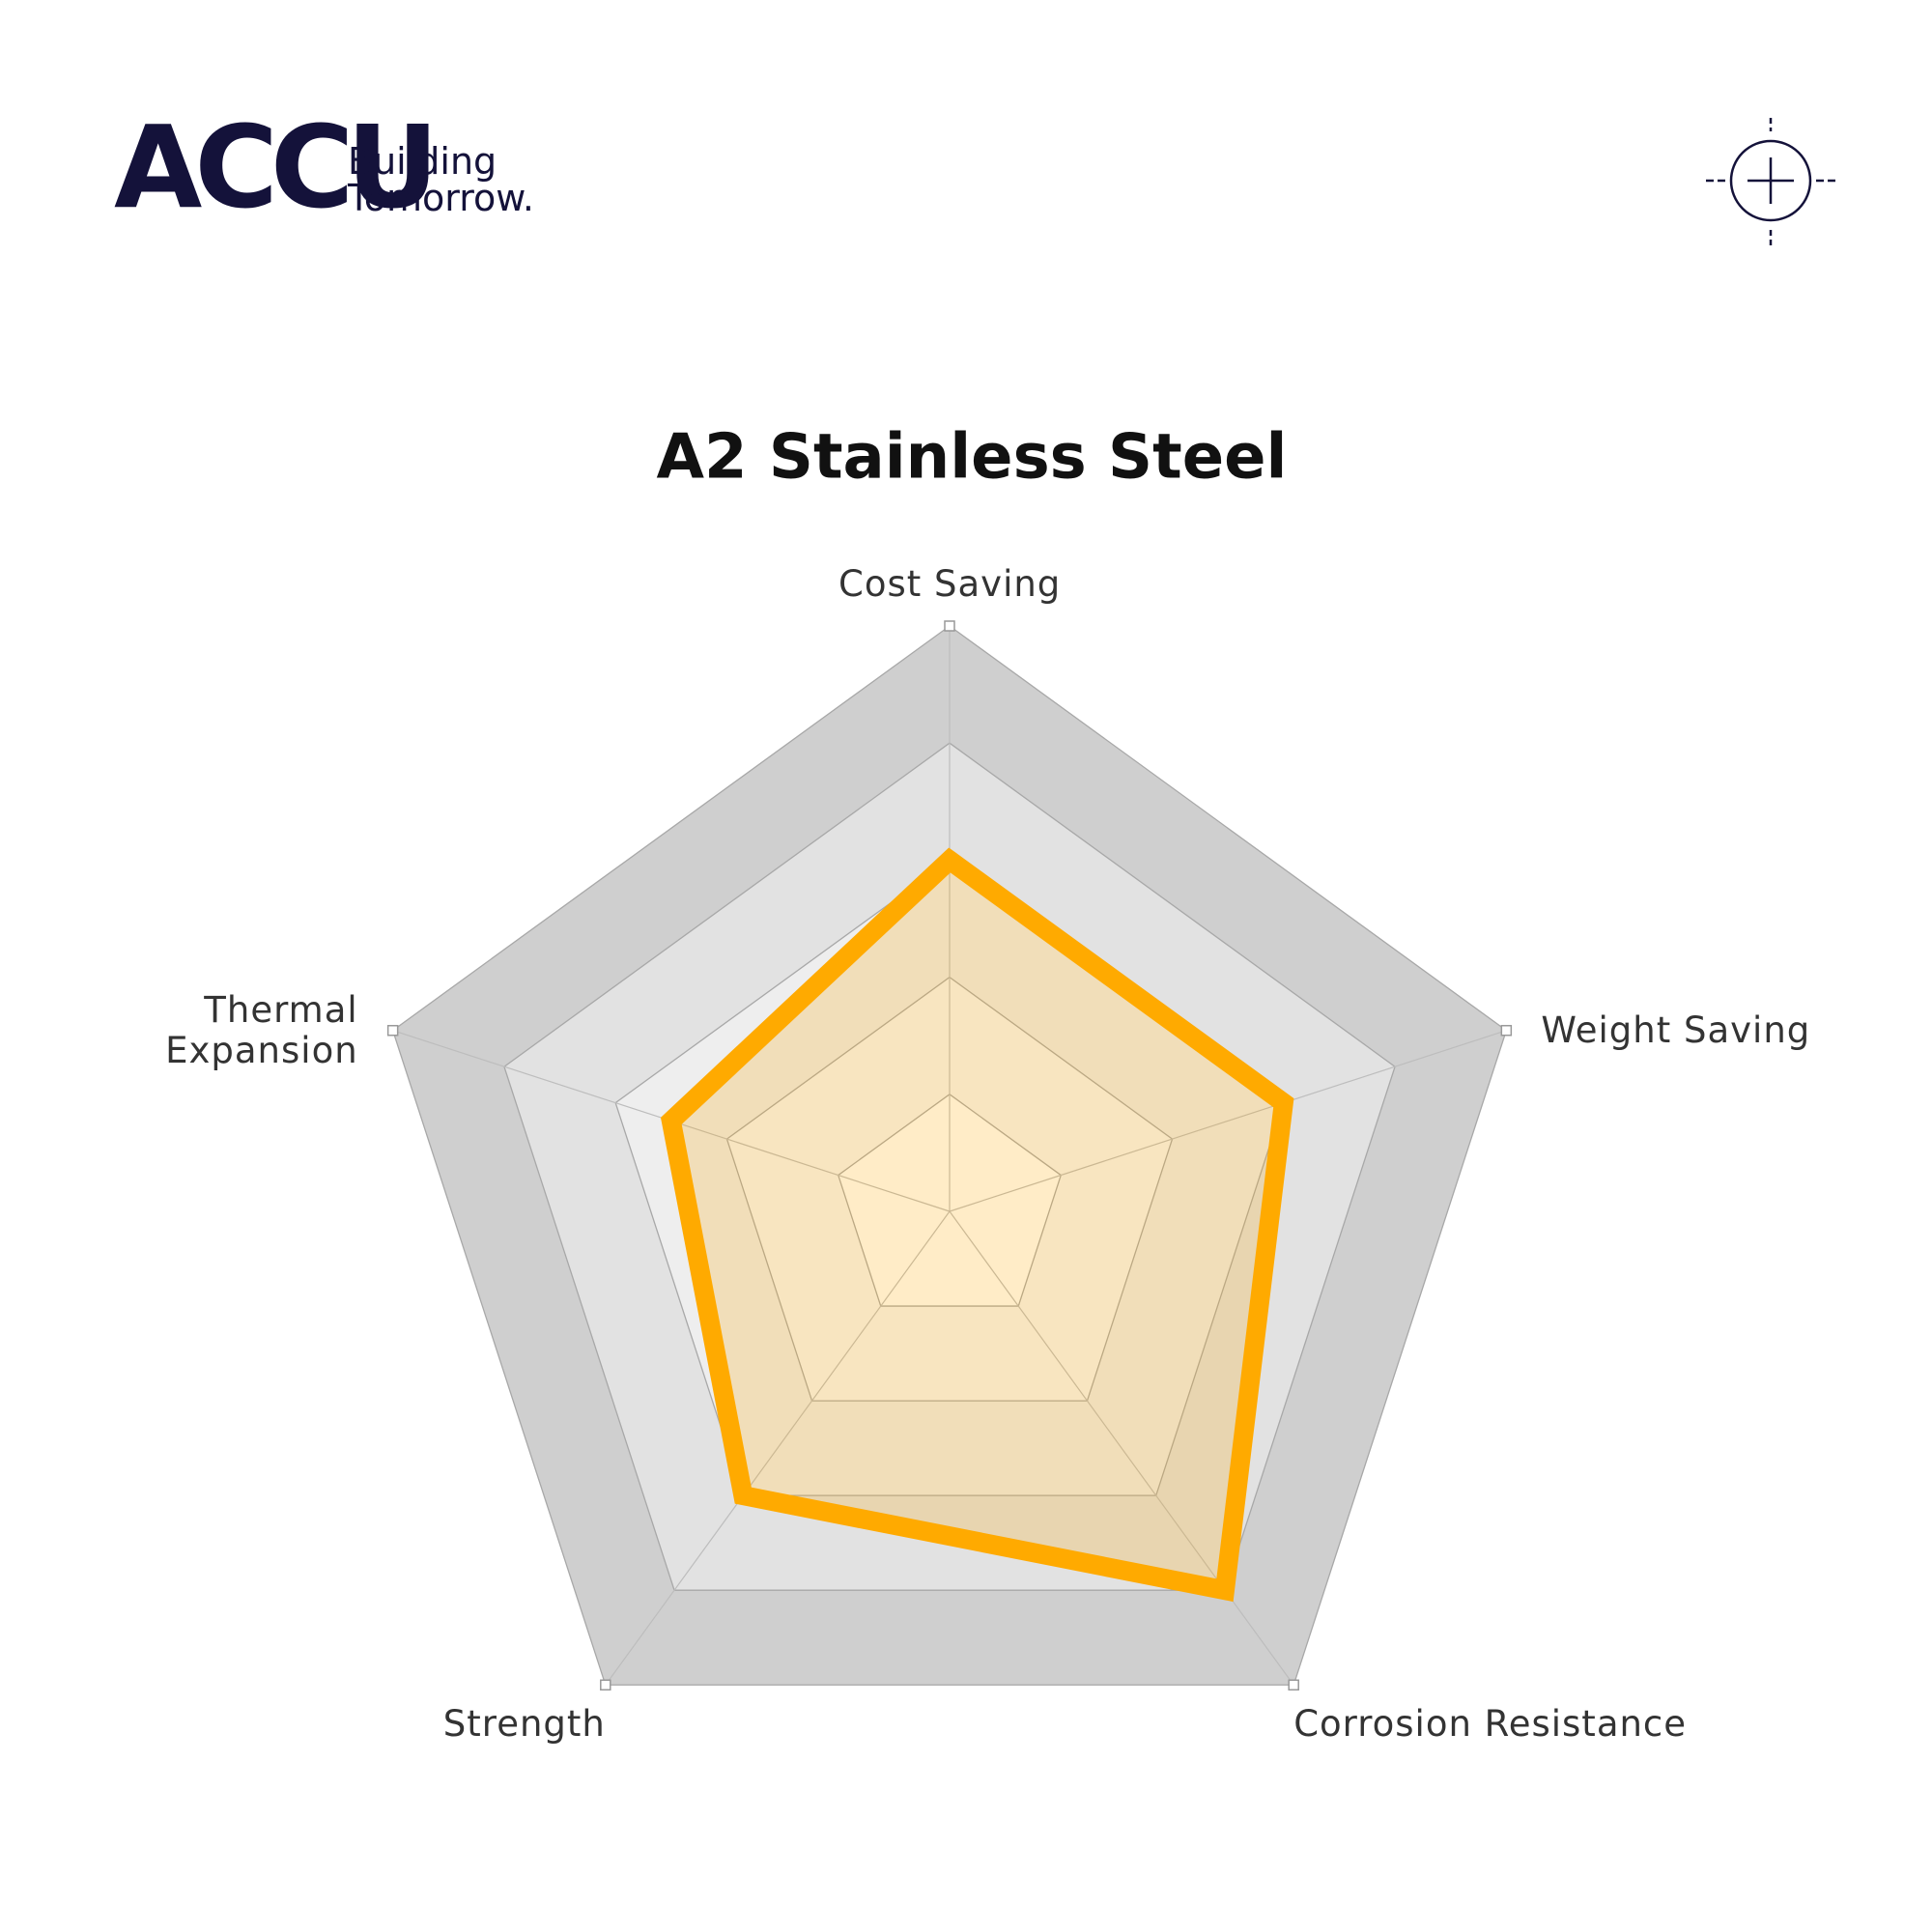 The height and width of the screenshot is (1932, 1932). What do you see at coordinates (950, 584) in the screenshot?
I see `axis-label: Cost Saving` at bounding box center [950, 584].